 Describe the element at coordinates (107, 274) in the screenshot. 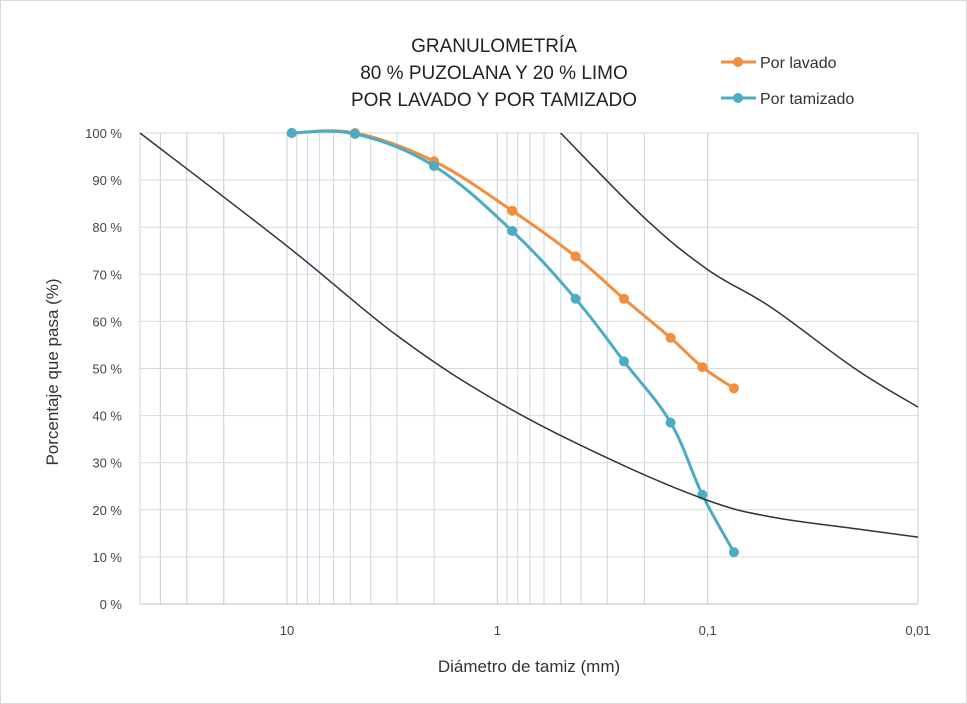

I see `y-tick-label: 70 %` at that location.